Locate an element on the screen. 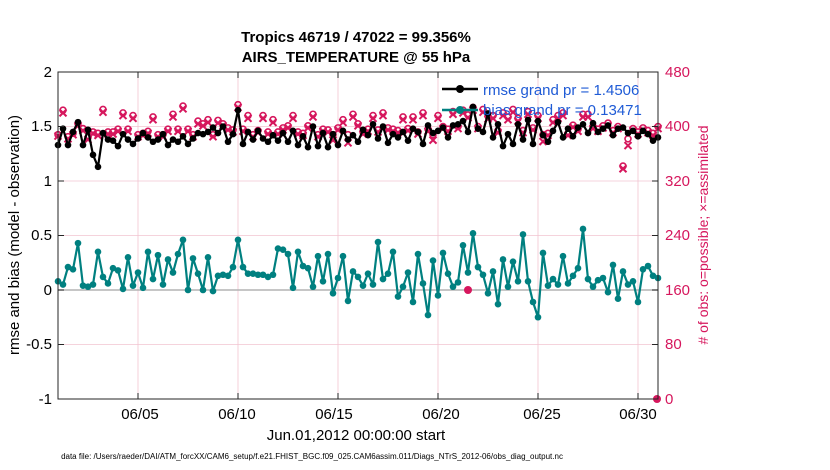 The width and height of the screenshot is (830, 470). y-right-tick-label: 240 is located at coordinates (677, 235).